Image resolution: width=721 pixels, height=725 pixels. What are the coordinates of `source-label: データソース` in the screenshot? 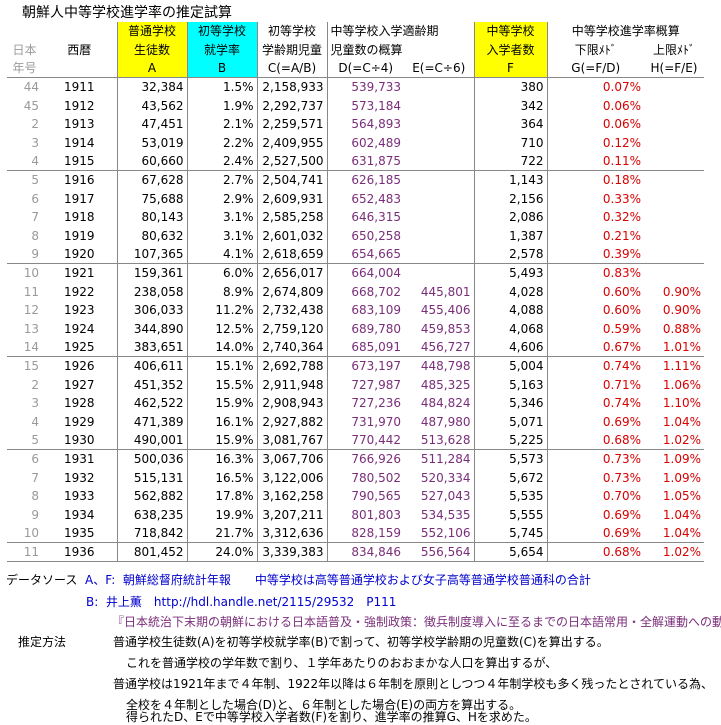 It's located at (42, 580).